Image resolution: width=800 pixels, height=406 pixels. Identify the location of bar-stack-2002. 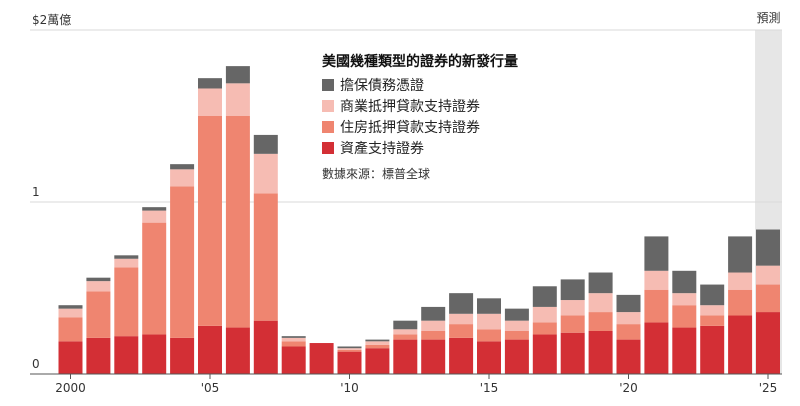
(126, 314).